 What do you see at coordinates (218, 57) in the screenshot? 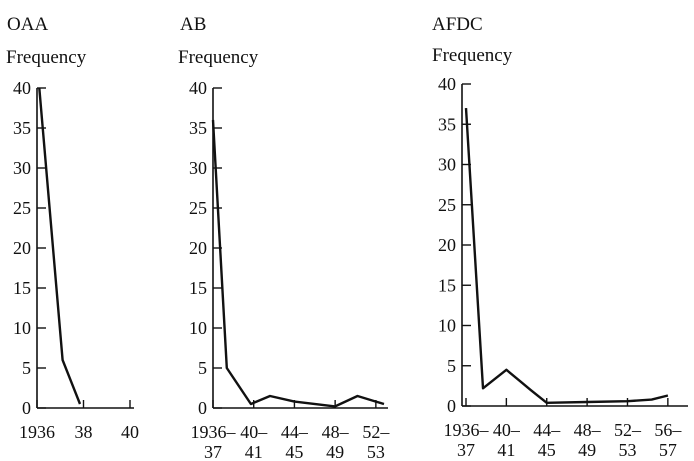
I see `y-axis-label-ab: Frequency` at bounding box center [218, 57].